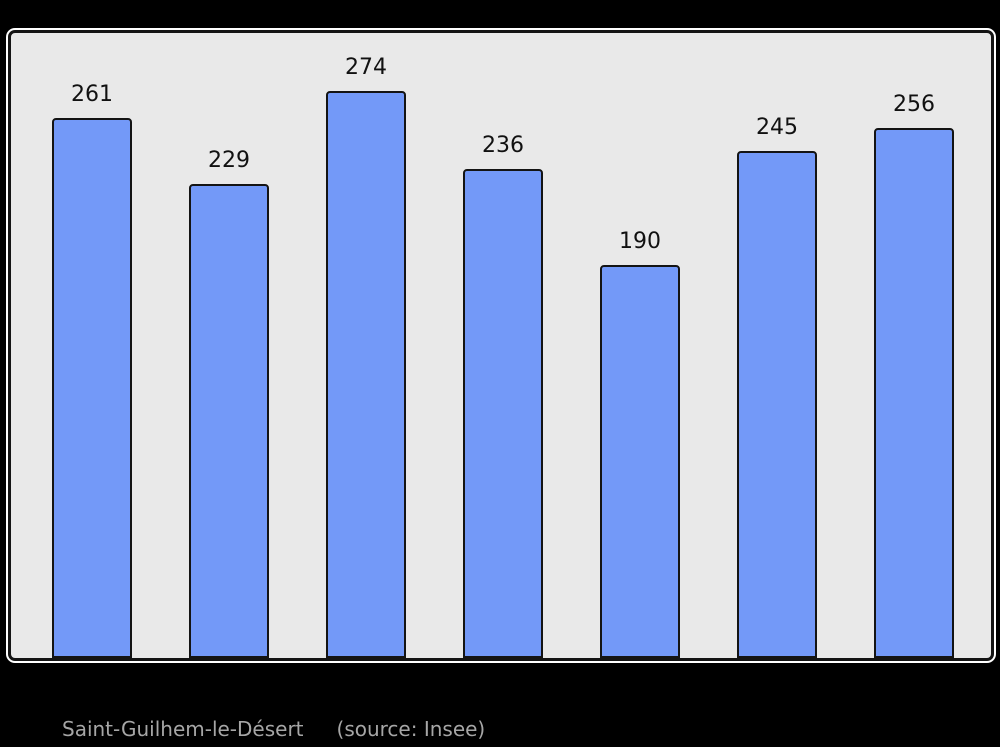  I want to click on bar-value-label: 261, so click(92, 94).